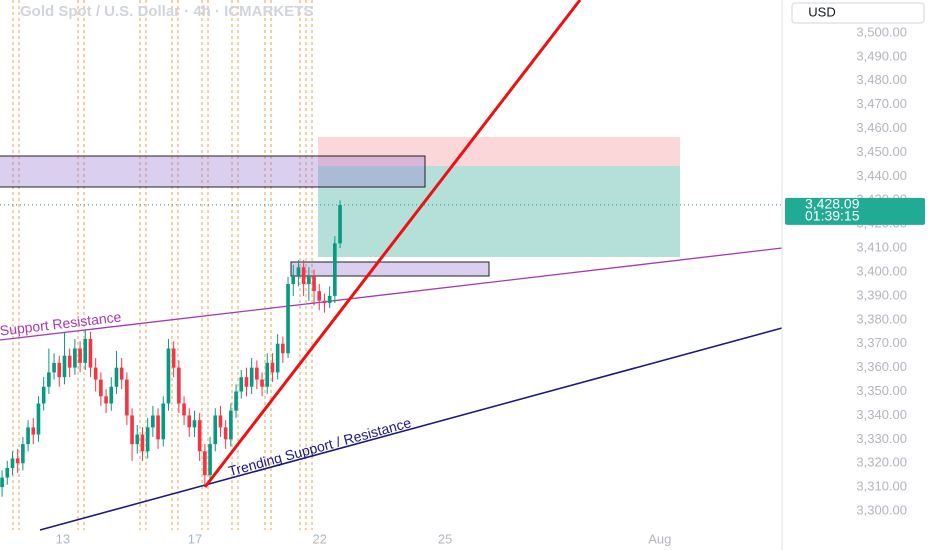  What do you see at coordinates (881, 127) in the screenshot?
I see `y-tick-label: 3,460.00` at bounding box center [881, 127].